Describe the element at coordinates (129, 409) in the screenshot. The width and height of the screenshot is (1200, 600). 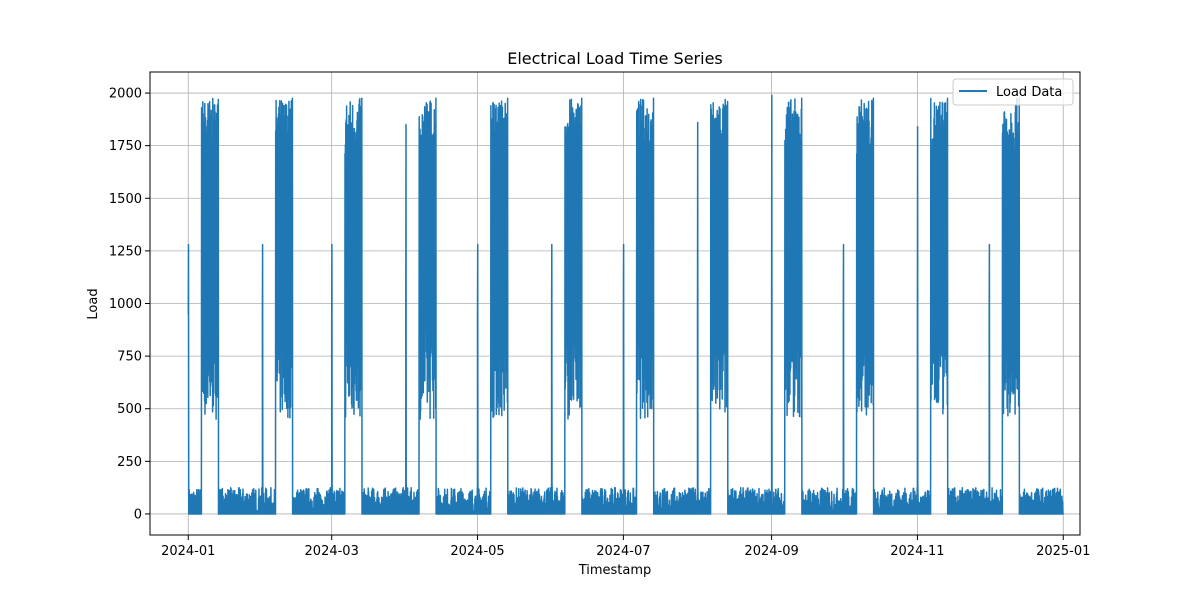
I see `y-tick-label-500: 500` at that location.